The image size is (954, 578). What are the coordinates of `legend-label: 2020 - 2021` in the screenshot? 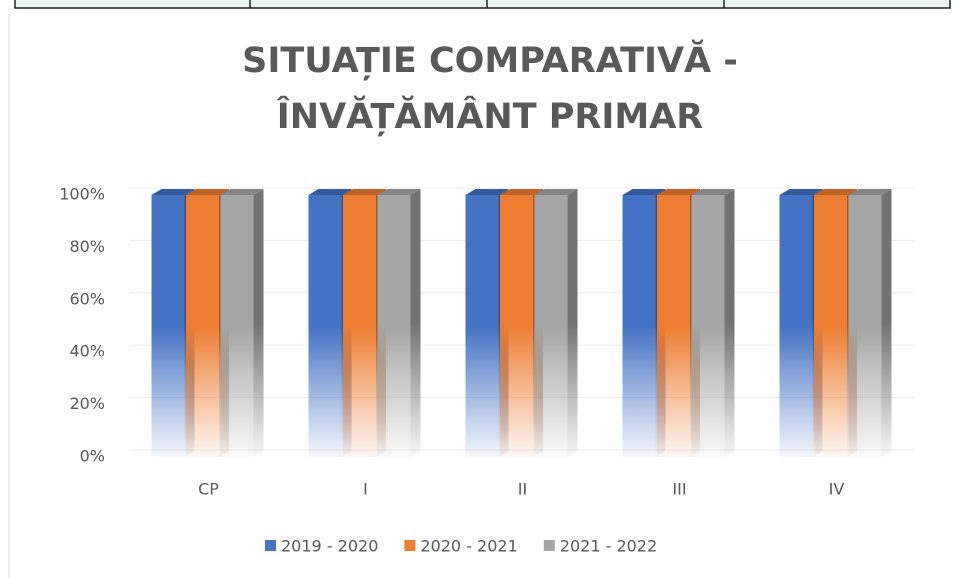 It's located at (468, 546).